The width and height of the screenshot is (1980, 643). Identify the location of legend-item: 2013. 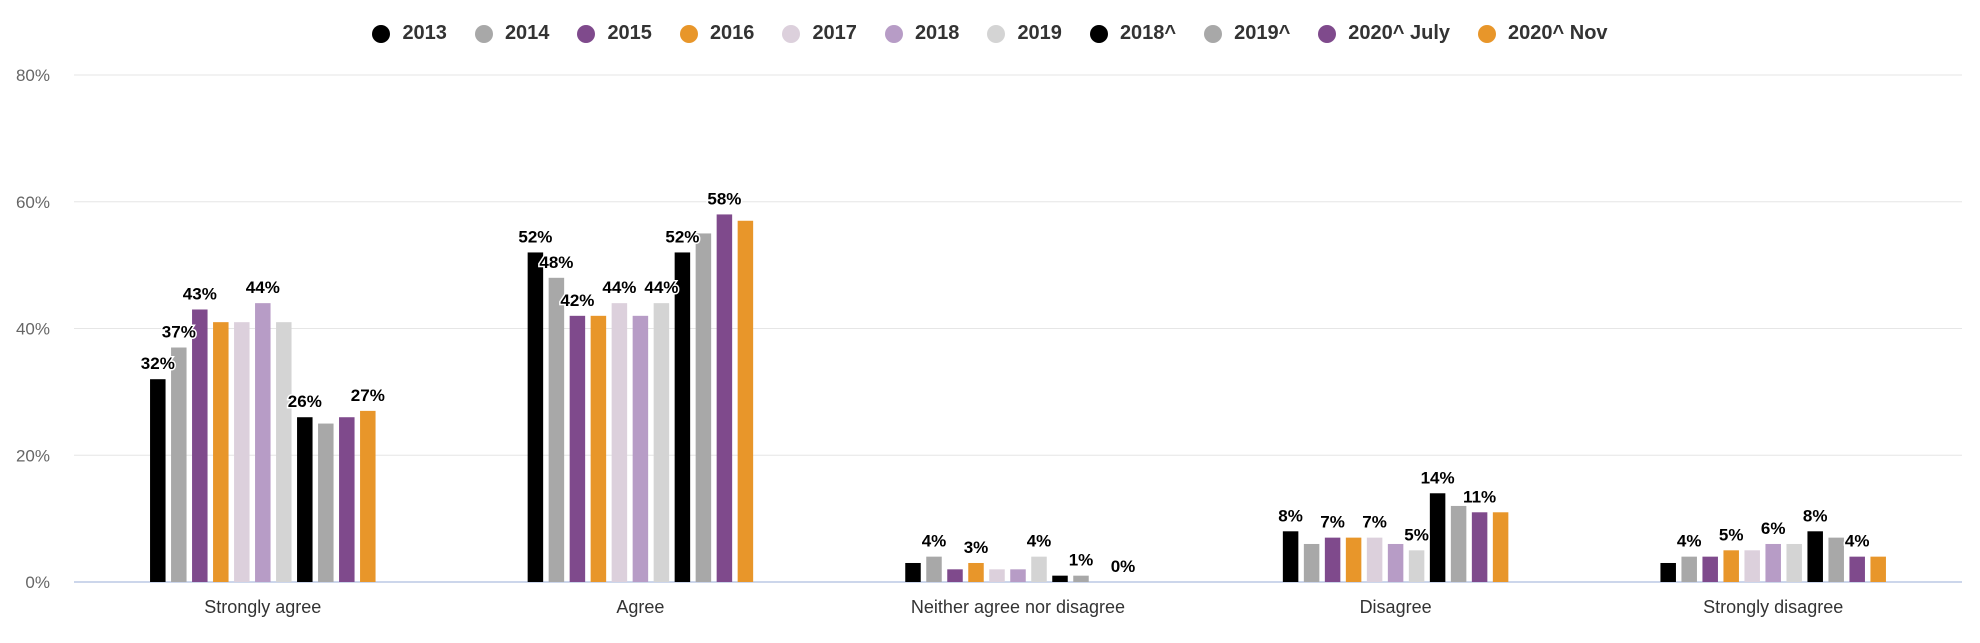
(409, 33).